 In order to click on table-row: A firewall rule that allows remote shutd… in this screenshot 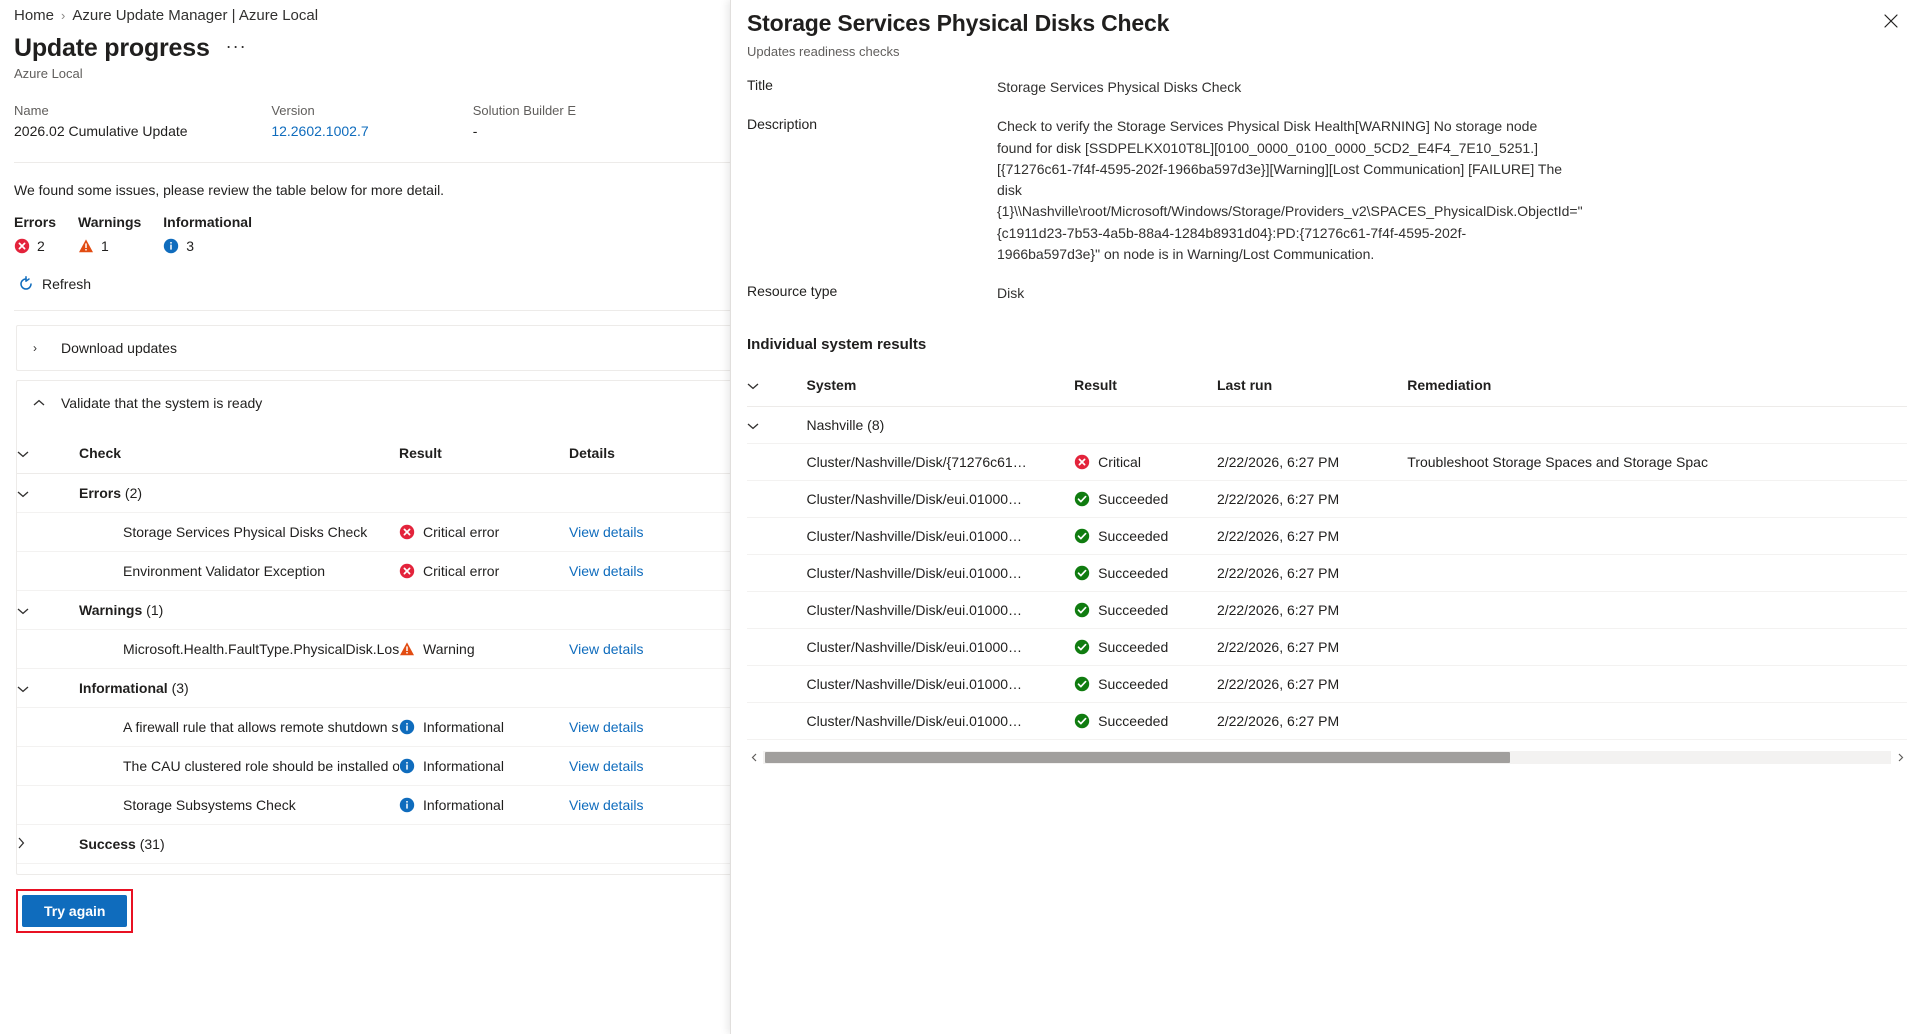, I will do `click(373, 727)`.